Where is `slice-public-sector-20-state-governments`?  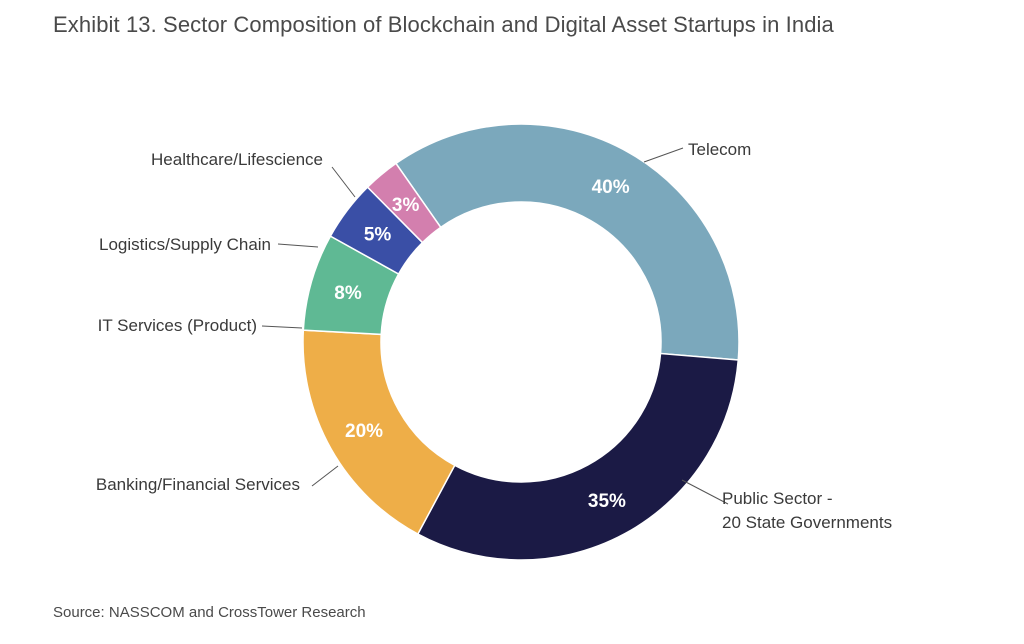 slice-public-sector-20-state-governments is located at coordinates (578, 456).